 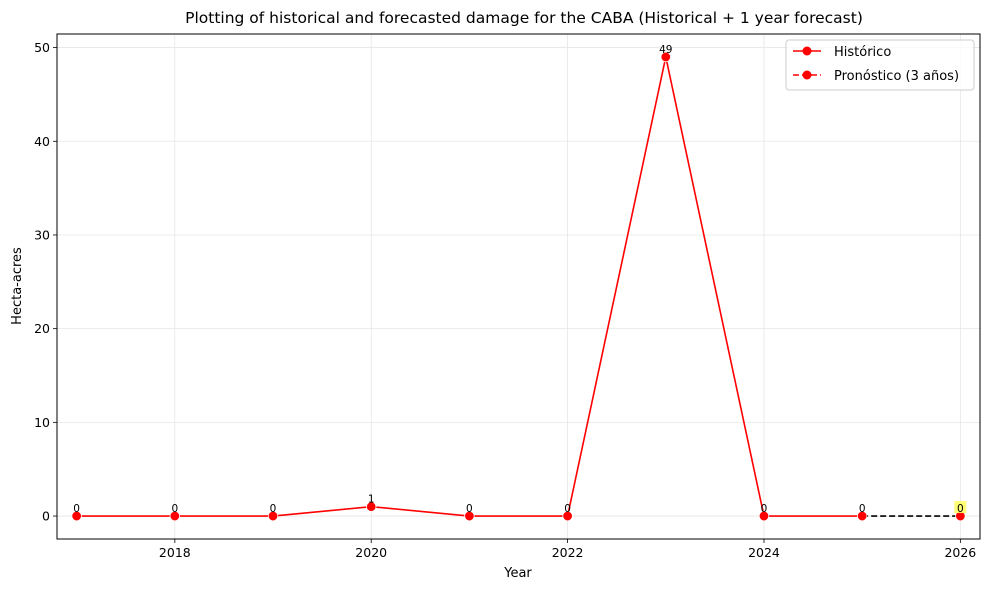 I want to click on x-axis: 2018 2020 2022 2024 2026, so click(x=567, y=549).